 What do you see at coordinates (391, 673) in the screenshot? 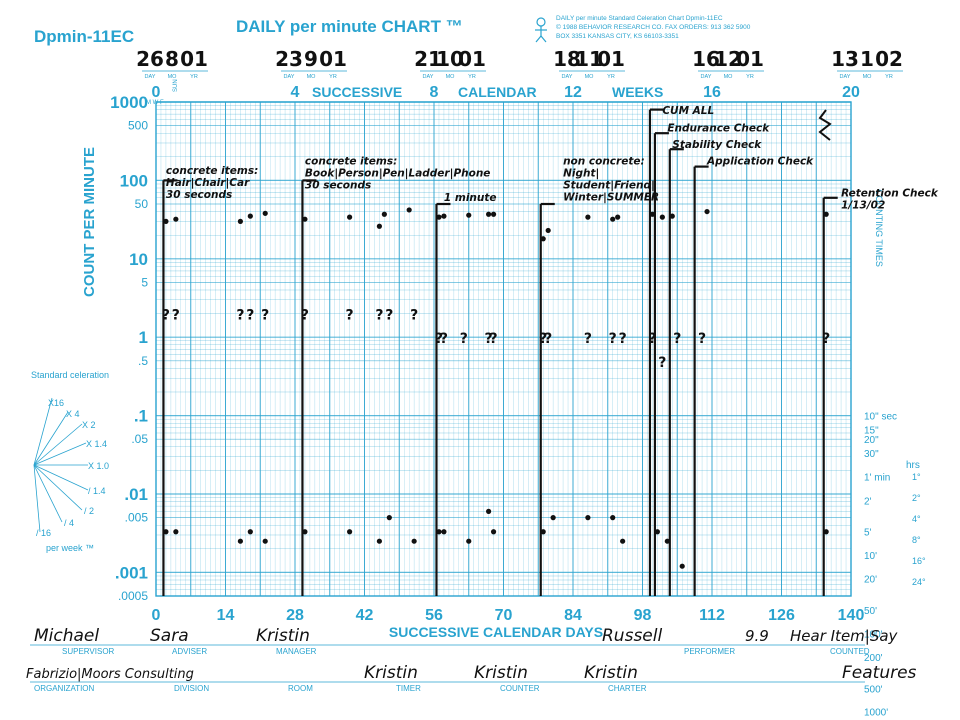
I see `timer-value: Kristin` at bounding box center [391, 673].